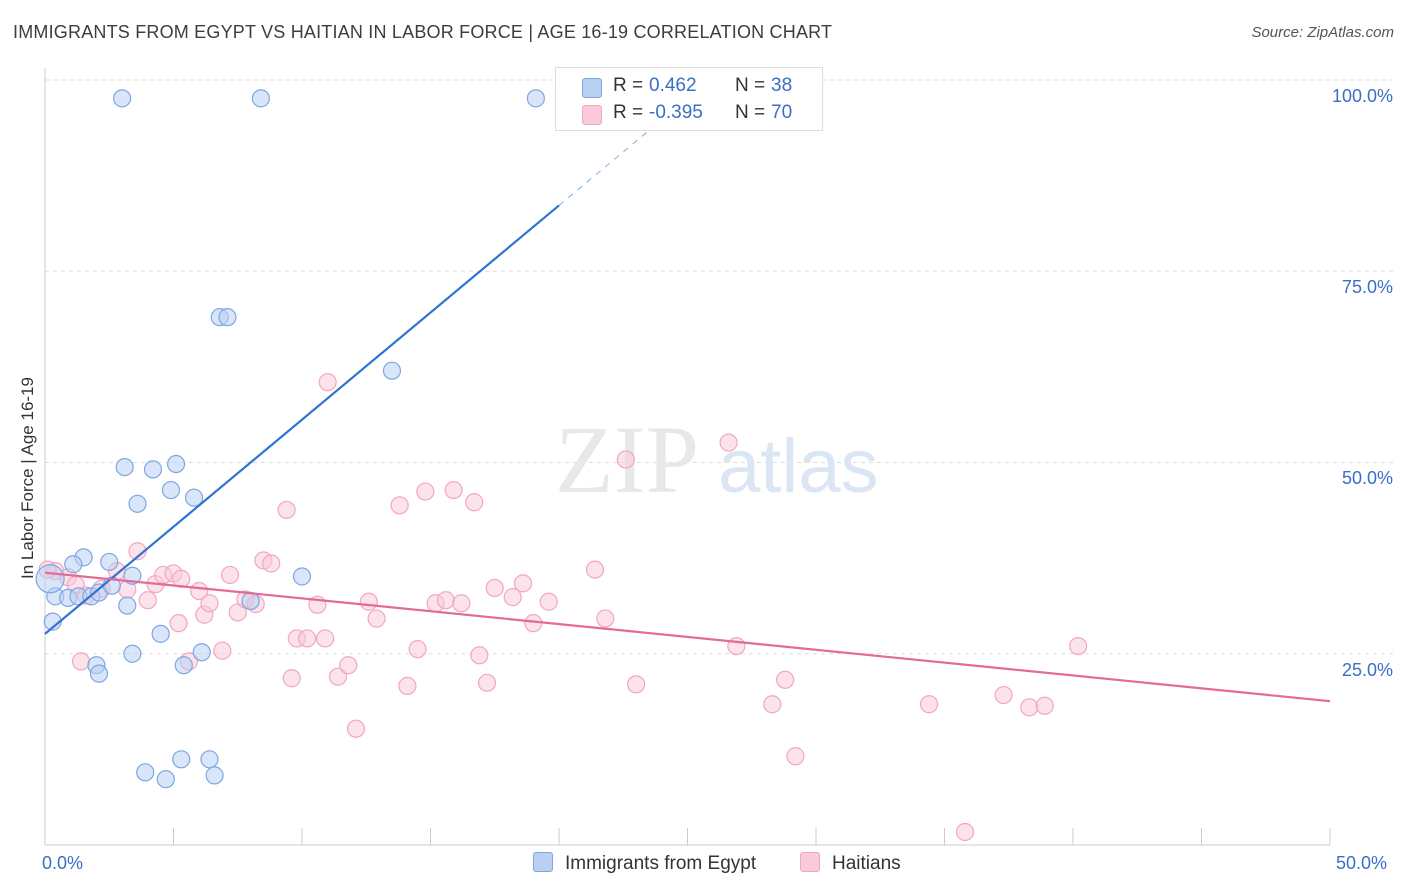 The image size is (1406, 892). What do you see at coordinates (63, 863) in the screenshot?
I see `x-tick-min: 0.0%` at bounding box center [63, 863].